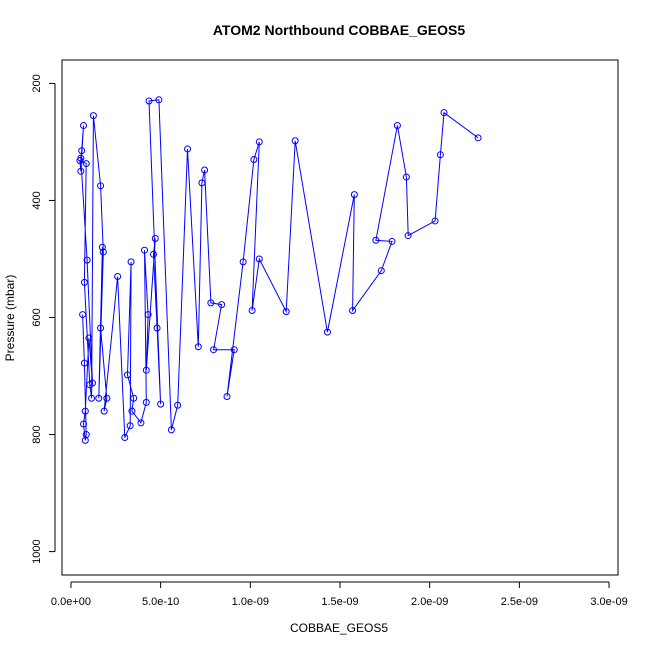 The image size is (650, 650). Describe the element at coordinates (429, 602) in the screenshot. I see `x-tick-label: 2.0e-09` at that location.